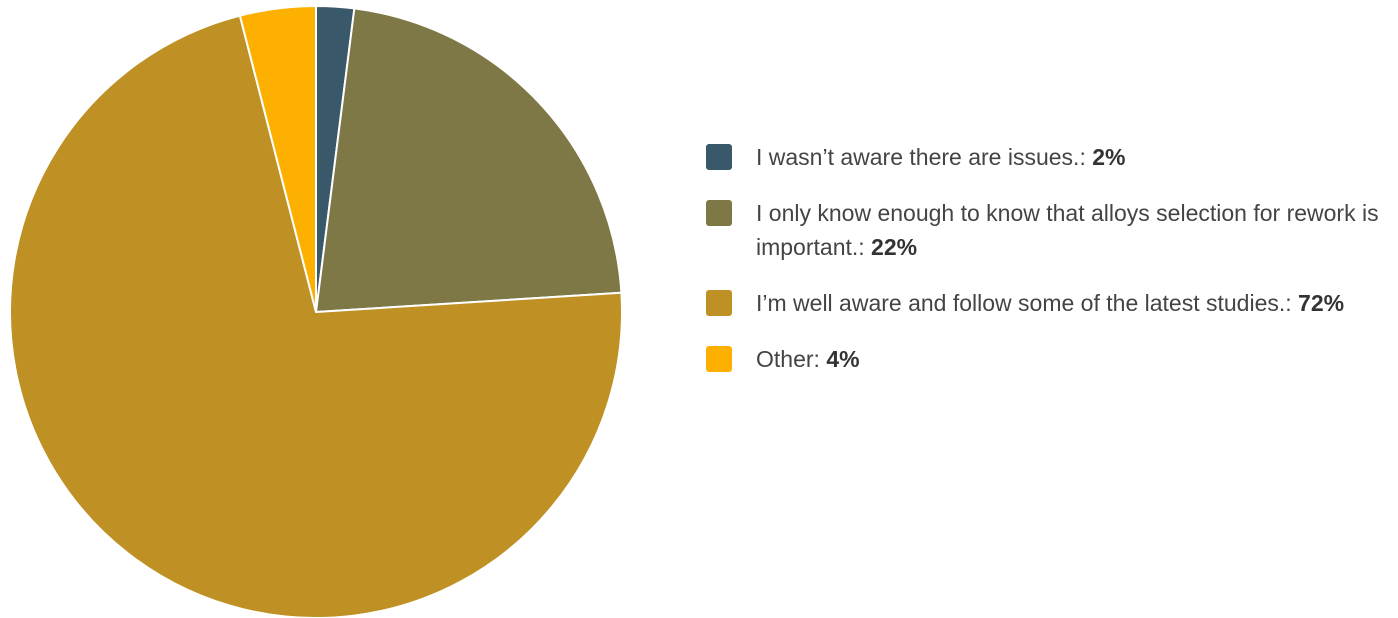 This screenshot has width=1398, height=618. I want to click on legend-label: Other, so click(785, 359).